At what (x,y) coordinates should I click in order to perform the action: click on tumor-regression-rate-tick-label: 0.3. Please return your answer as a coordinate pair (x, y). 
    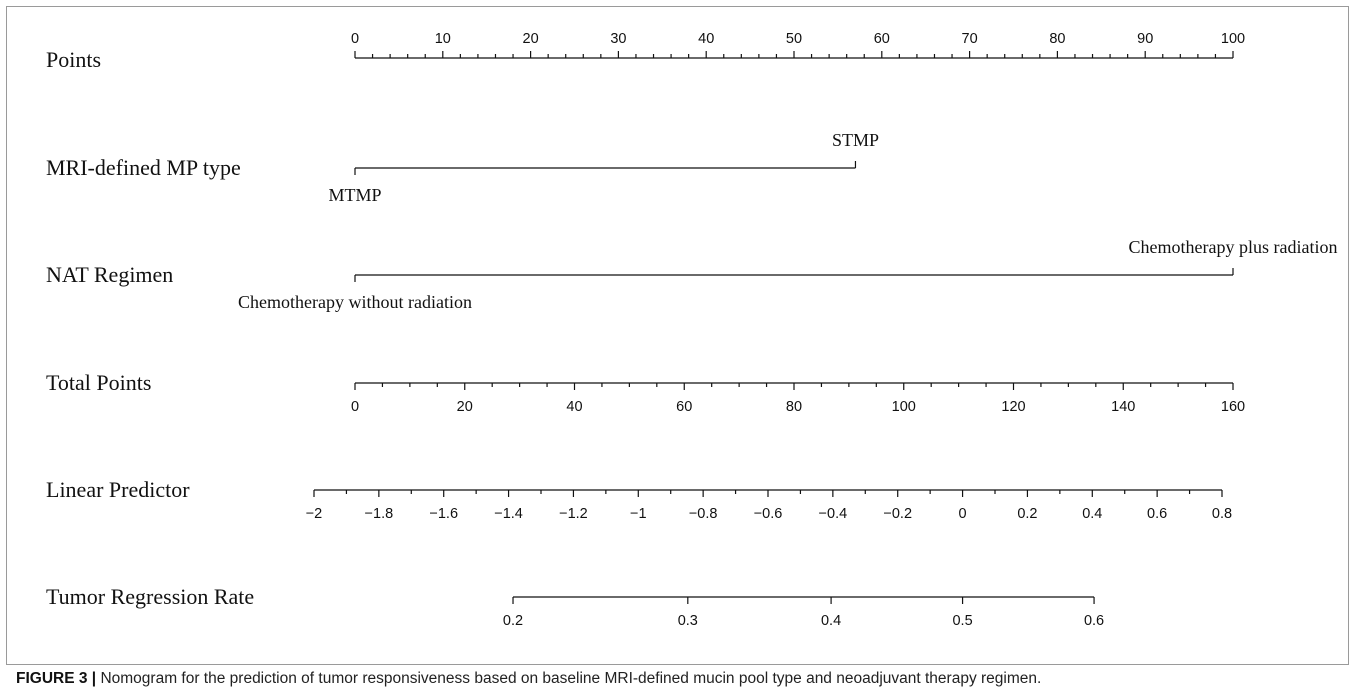
    Looking at the image, I should click on (688, 621).